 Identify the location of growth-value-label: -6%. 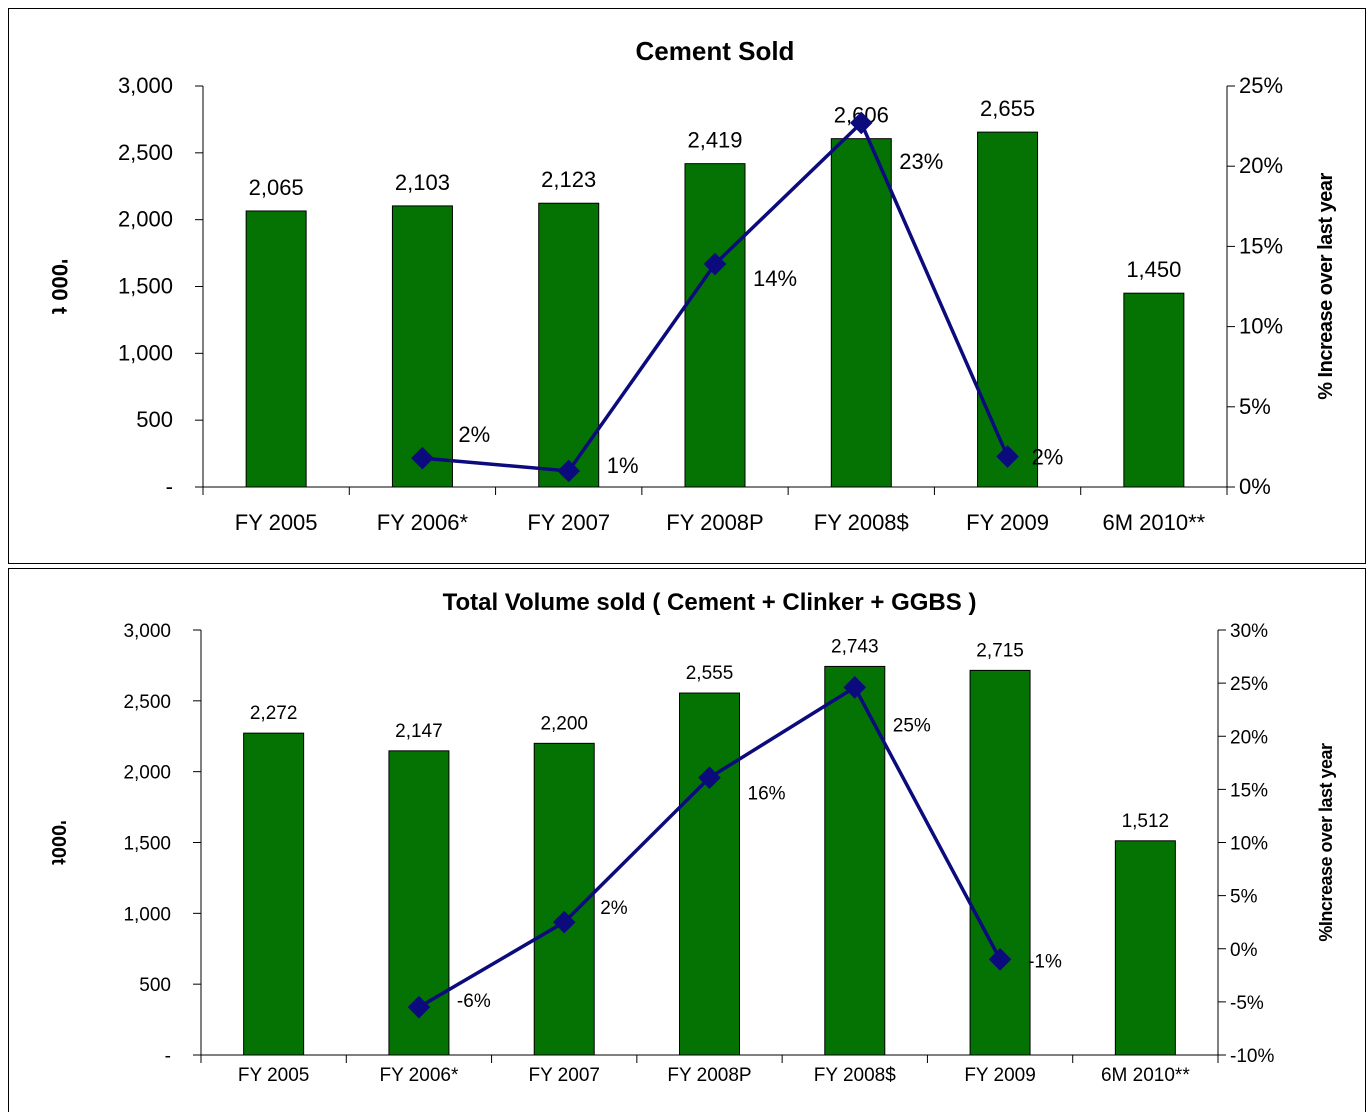
(474, 1001).